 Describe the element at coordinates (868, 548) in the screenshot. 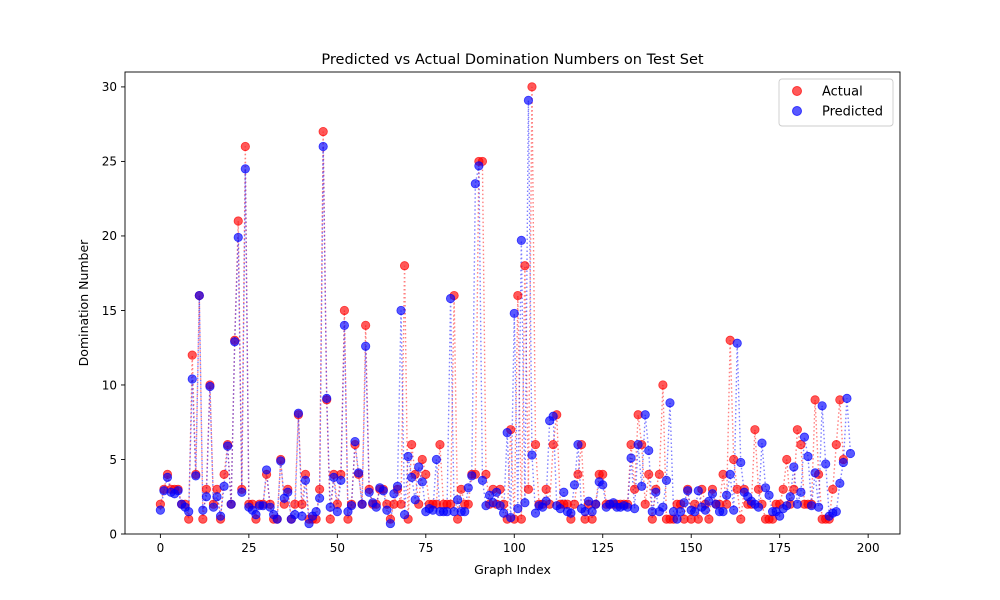

I see `x-tick-label: 200` at that location.